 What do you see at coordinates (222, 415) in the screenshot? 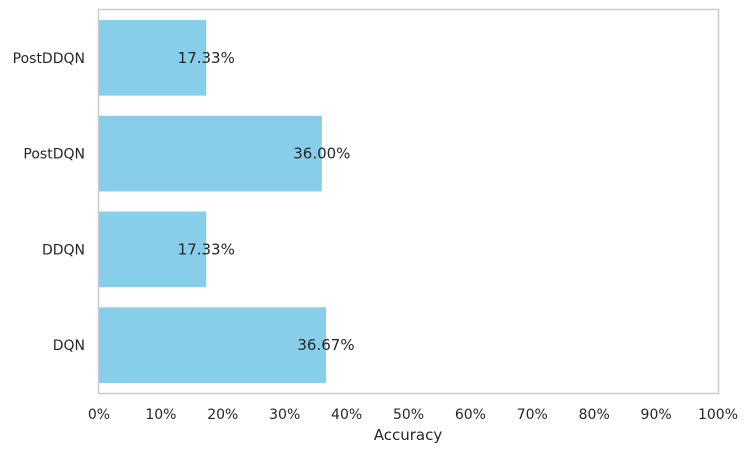
I see `x-tick-label: 20%` at bounding box center [222, 415].